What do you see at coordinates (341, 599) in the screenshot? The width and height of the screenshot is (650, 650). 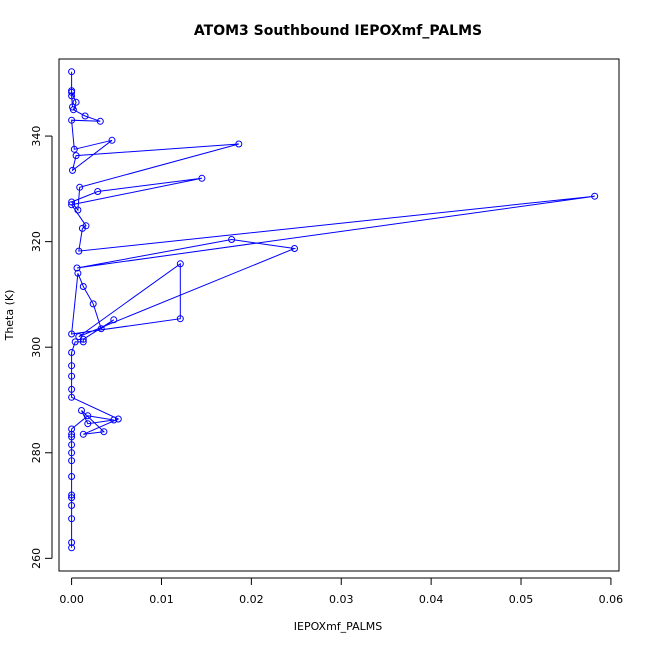 I see `x-tick-label: 0.03` at bounding box center [341, 599].